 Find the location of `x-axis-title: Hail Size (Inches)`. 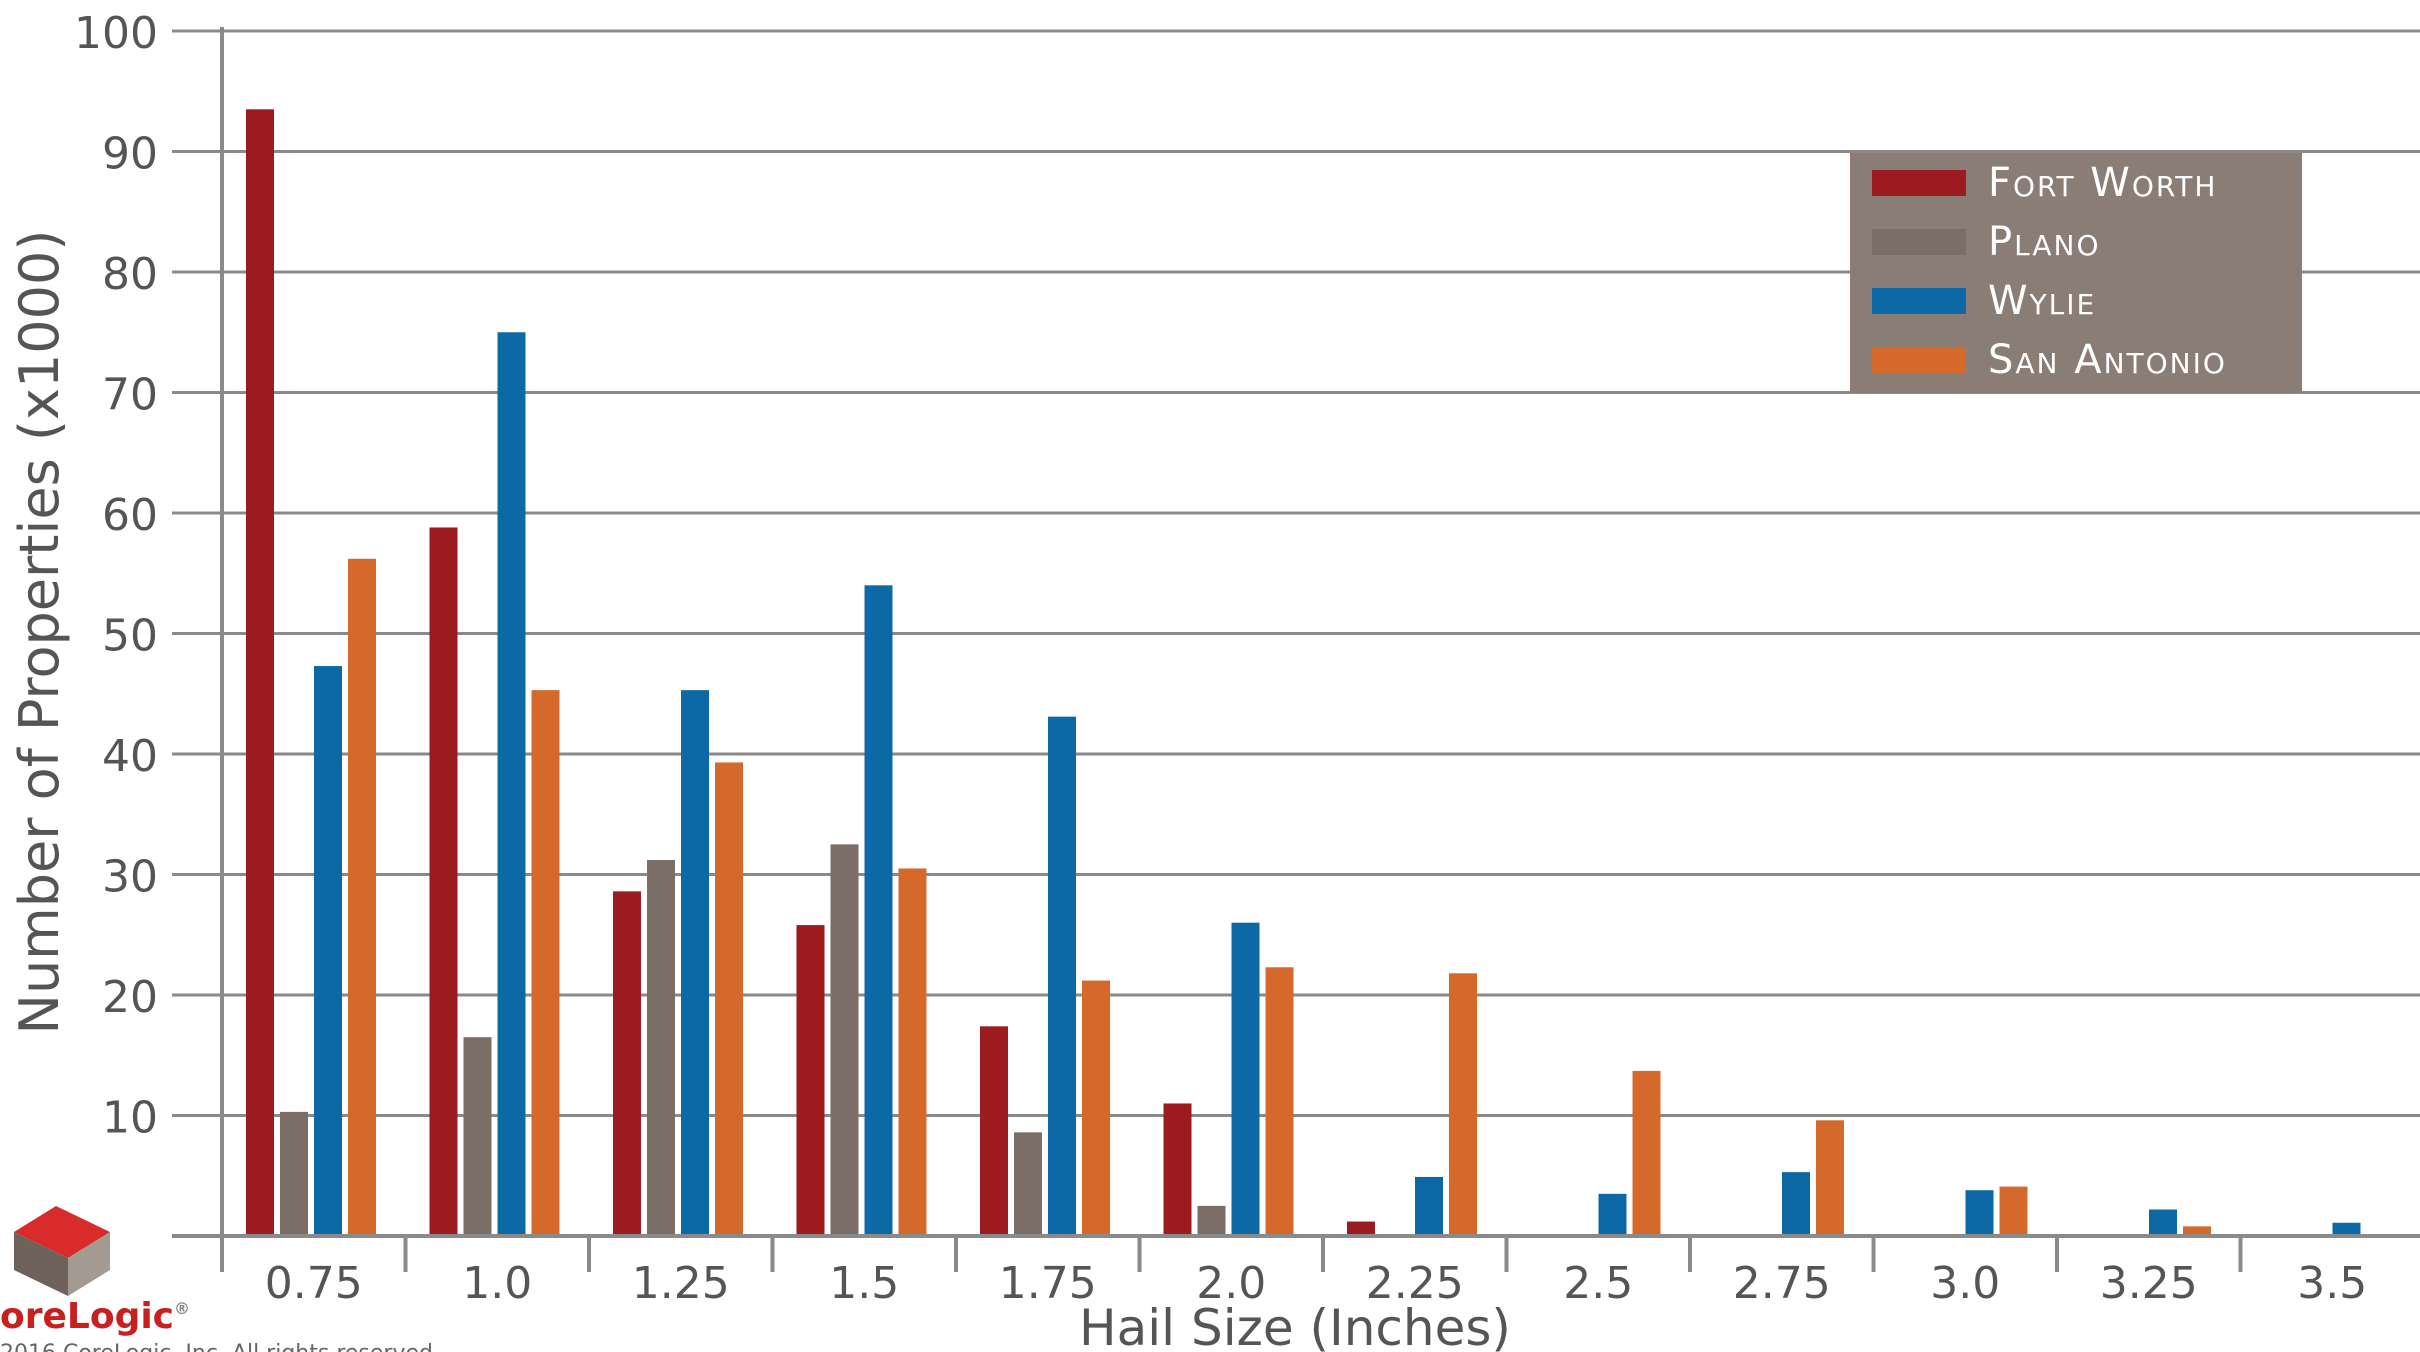

x-axis-title: Hail Size (Inches) is located at coordinates (1295, 1325).